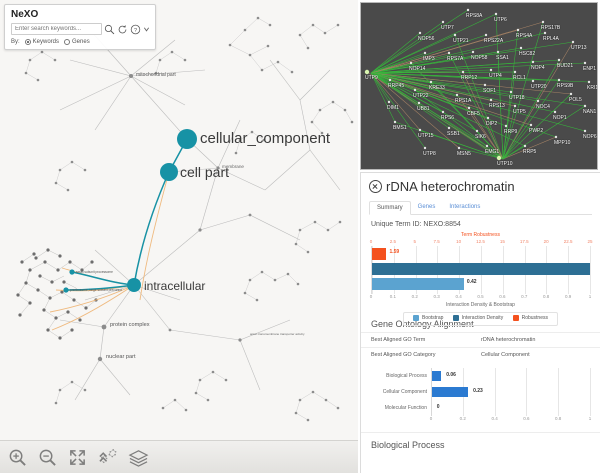 Image resolution: width=600 pixels, height=473 pixels. Describe the element at coordinates (494, 41) in the screenshot. I see `gene-node-label: RPS22A` at that location.